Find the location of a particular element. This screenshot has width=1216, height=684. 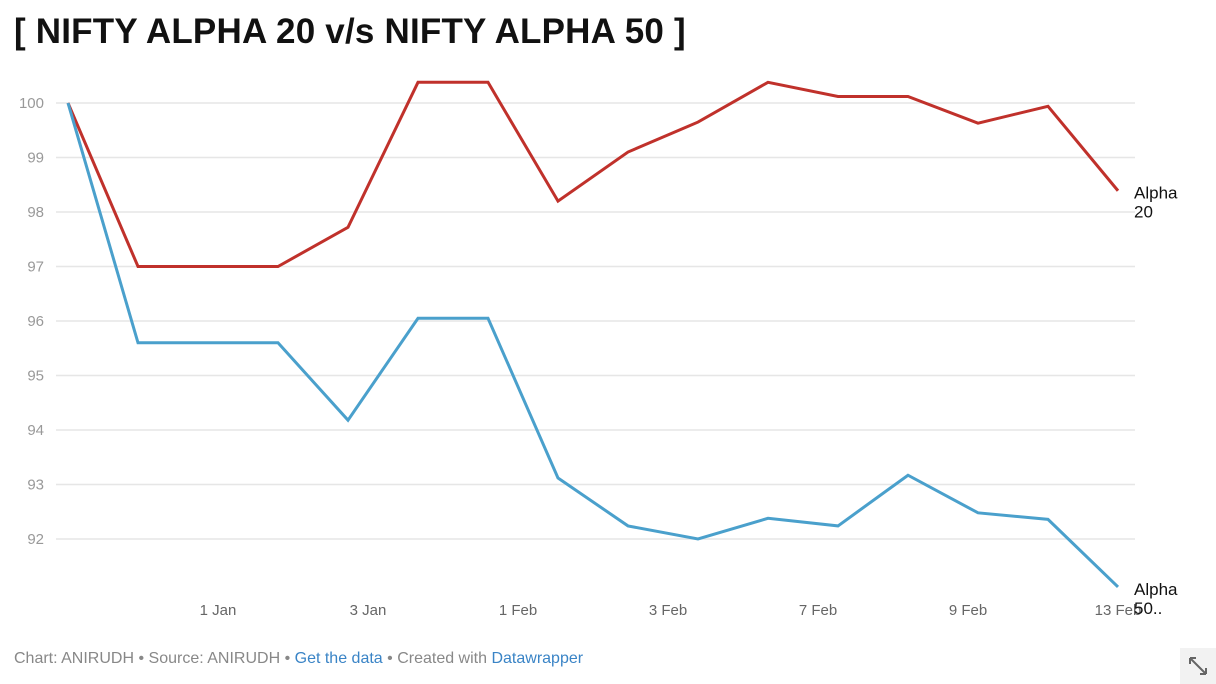

source-credit: Source: ANIRUDH is located at coordinates (214, 658).